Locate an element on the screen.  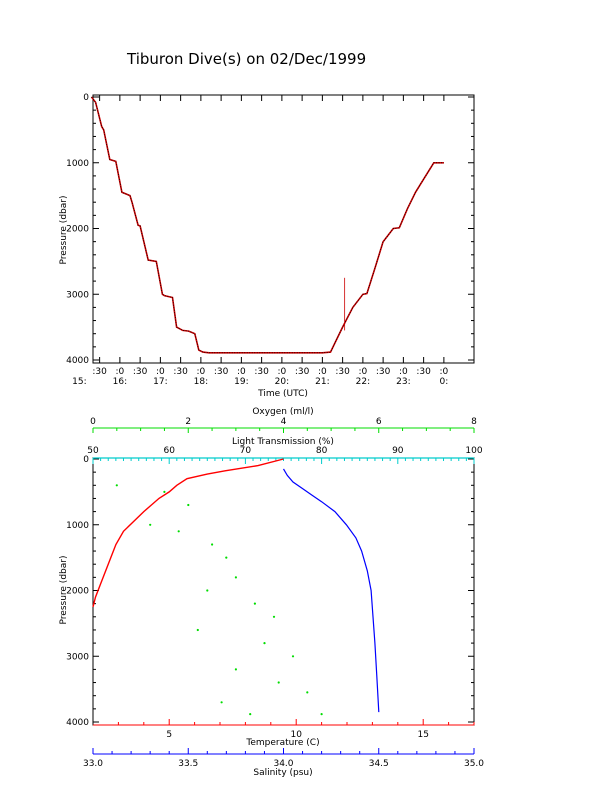
dive-plot-y-tick-label: 1000 is located at coordinates (77, 164).